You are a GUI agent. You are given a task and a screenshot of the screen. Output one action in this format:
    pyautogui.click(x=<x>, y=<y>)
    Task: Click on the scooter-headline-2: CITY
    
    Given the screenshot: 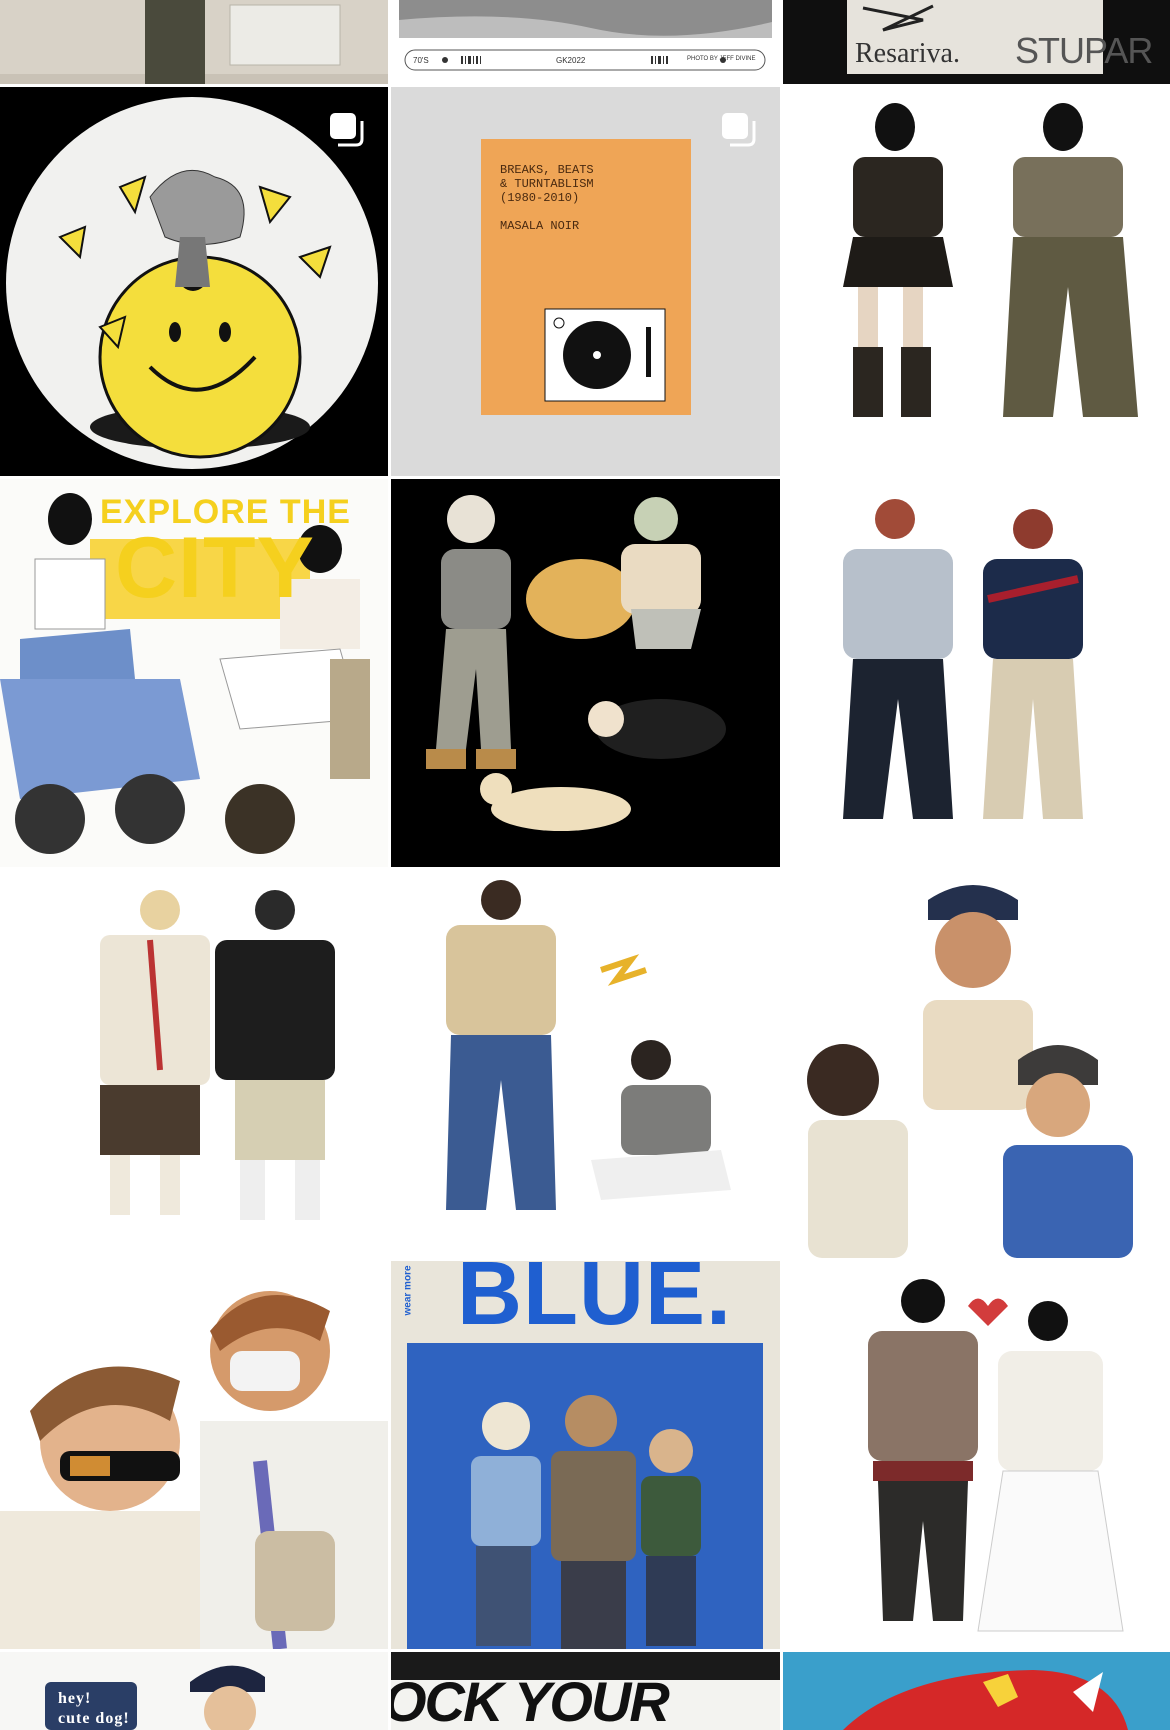 What is the action you would take?
    pyautogui.click(x=215, y=568)
    